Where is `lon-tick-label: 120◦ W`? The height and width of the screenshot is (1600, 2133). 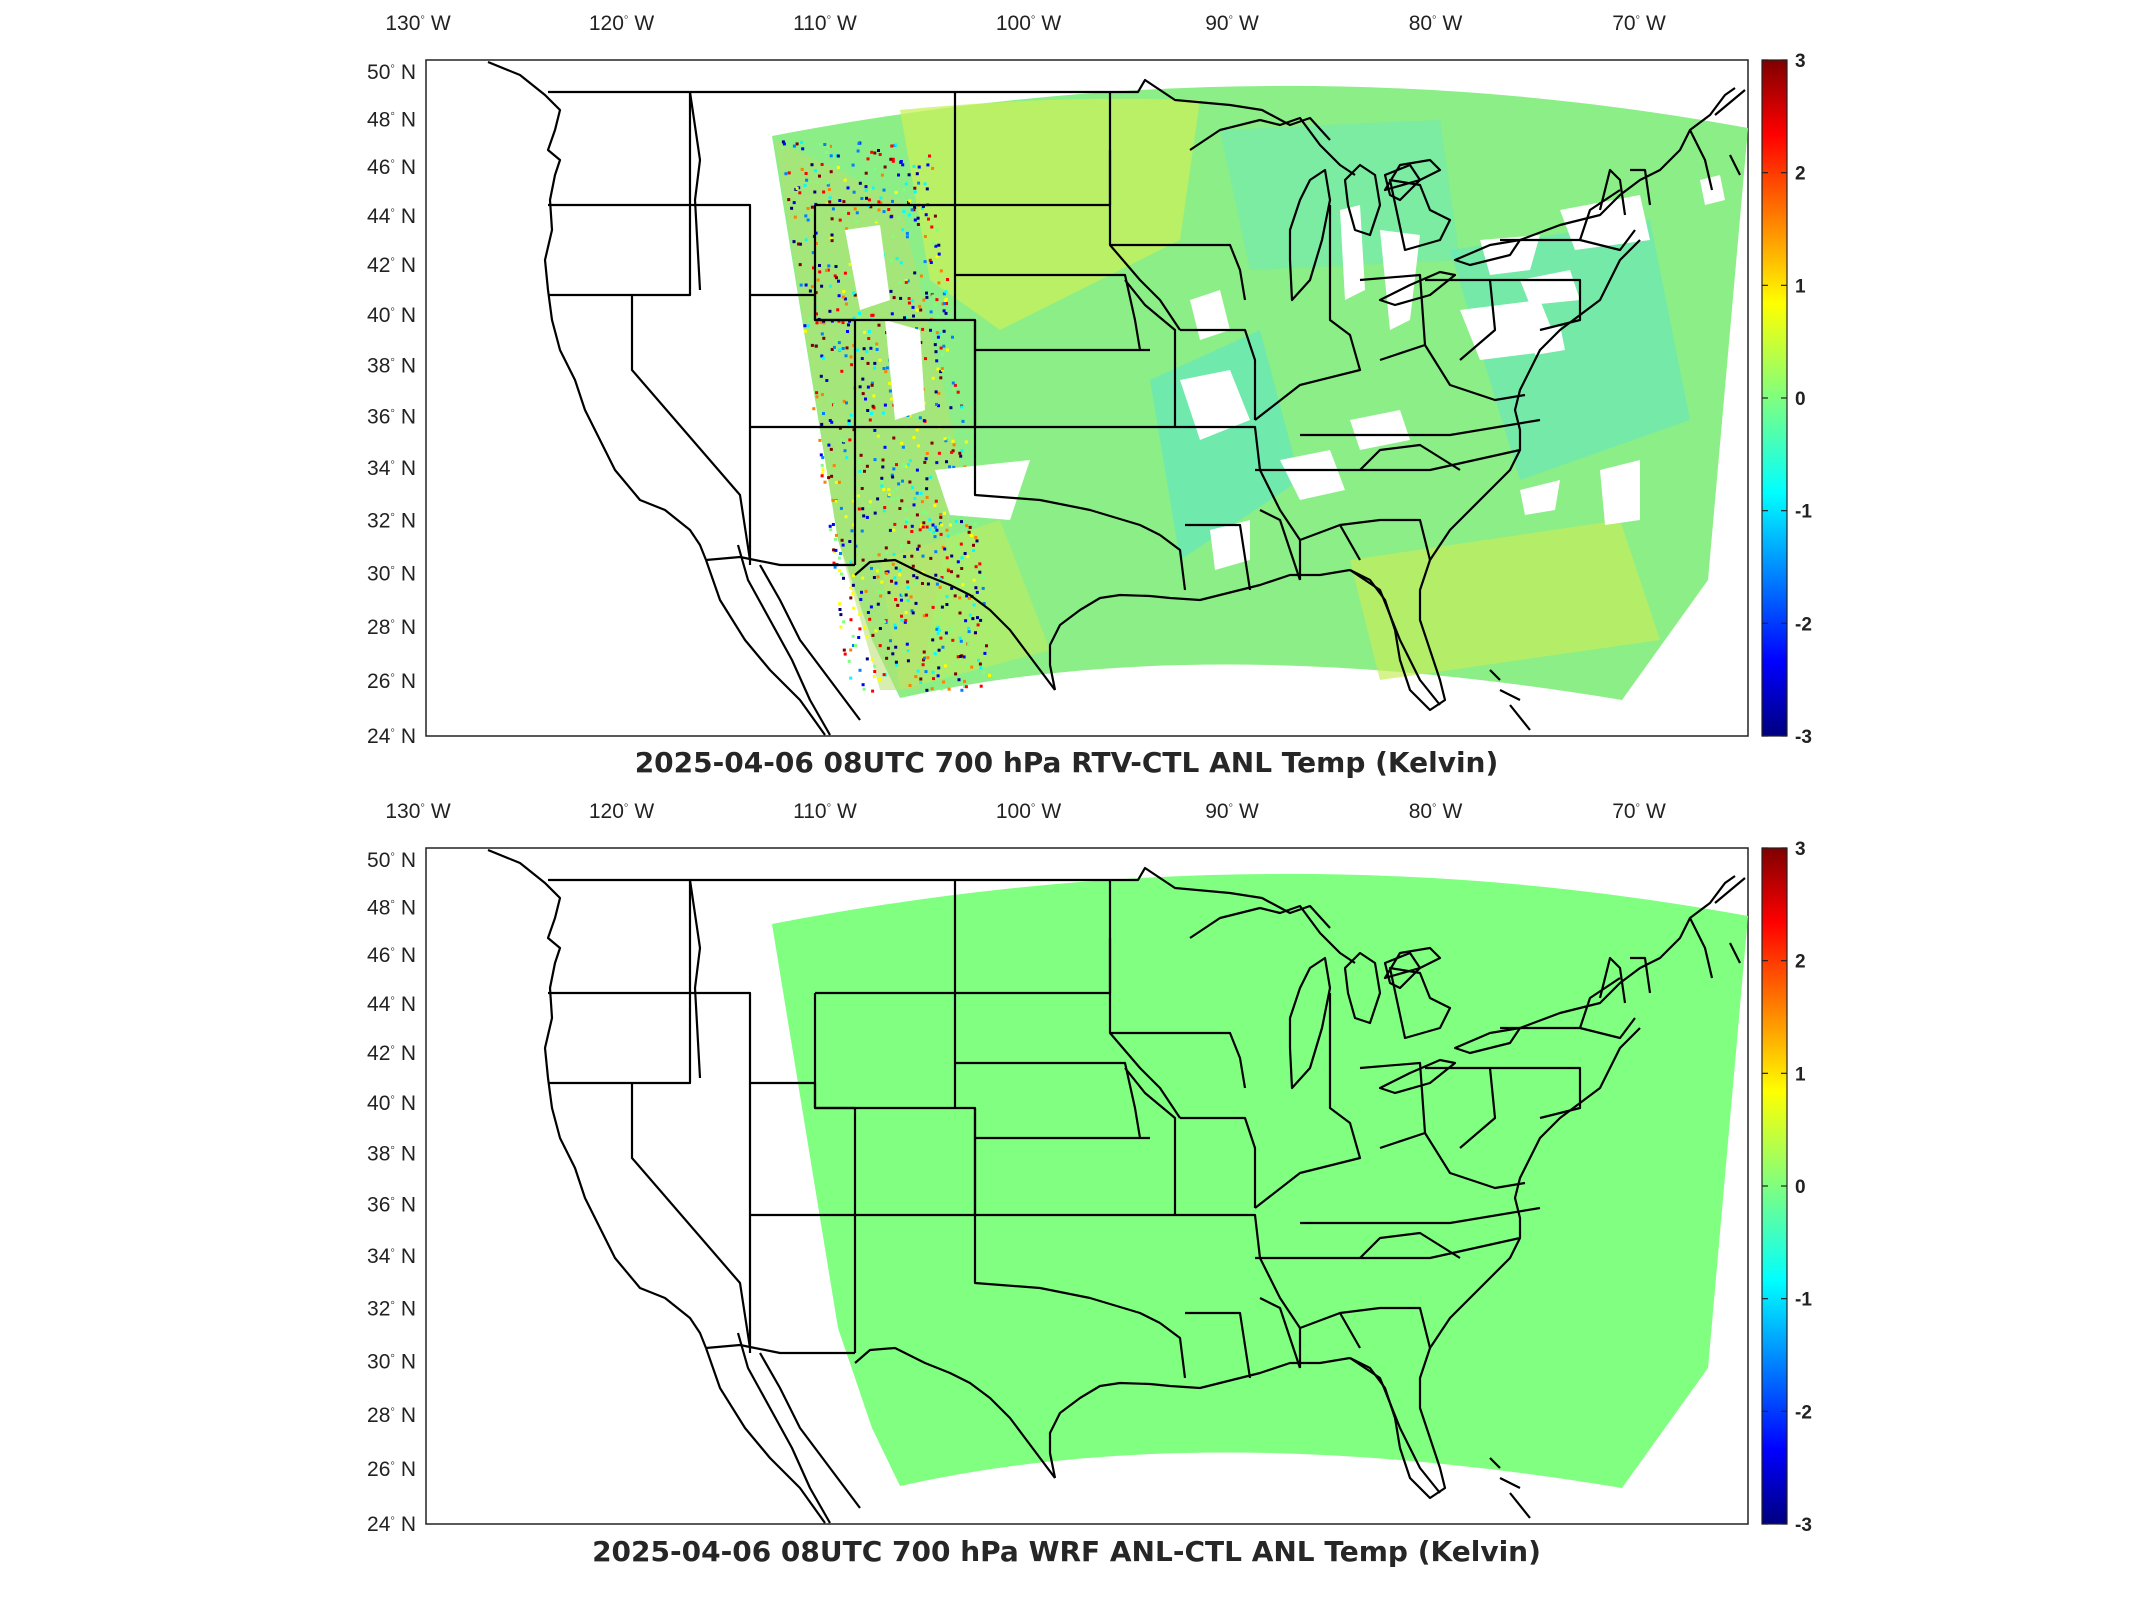
lon-tick-label: 120◦ W is located at coordinates (621, 22).